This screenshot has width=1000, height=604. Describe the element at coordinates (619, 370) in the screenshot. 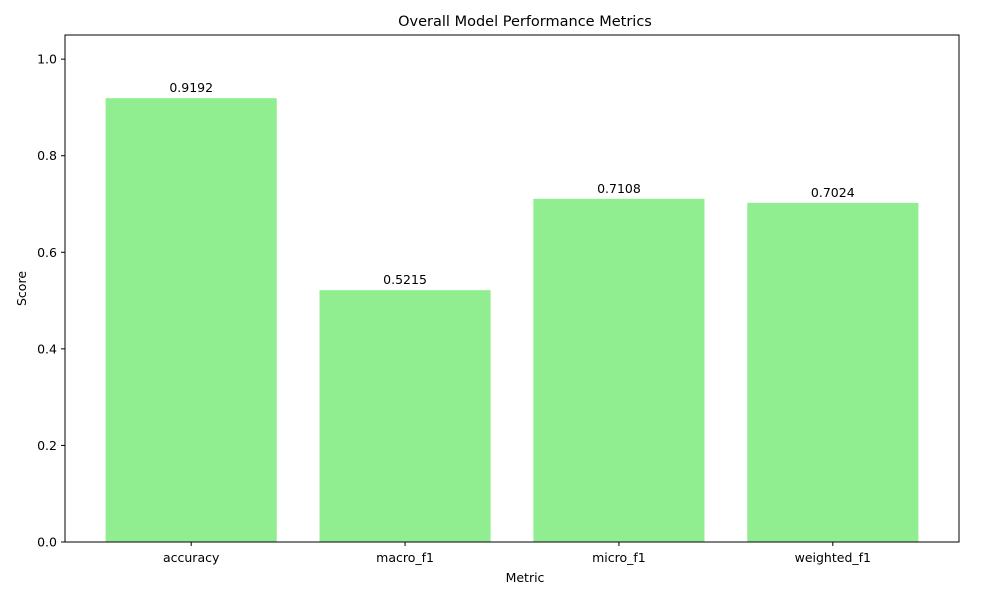

I see `bar-micro-f1` at that location.